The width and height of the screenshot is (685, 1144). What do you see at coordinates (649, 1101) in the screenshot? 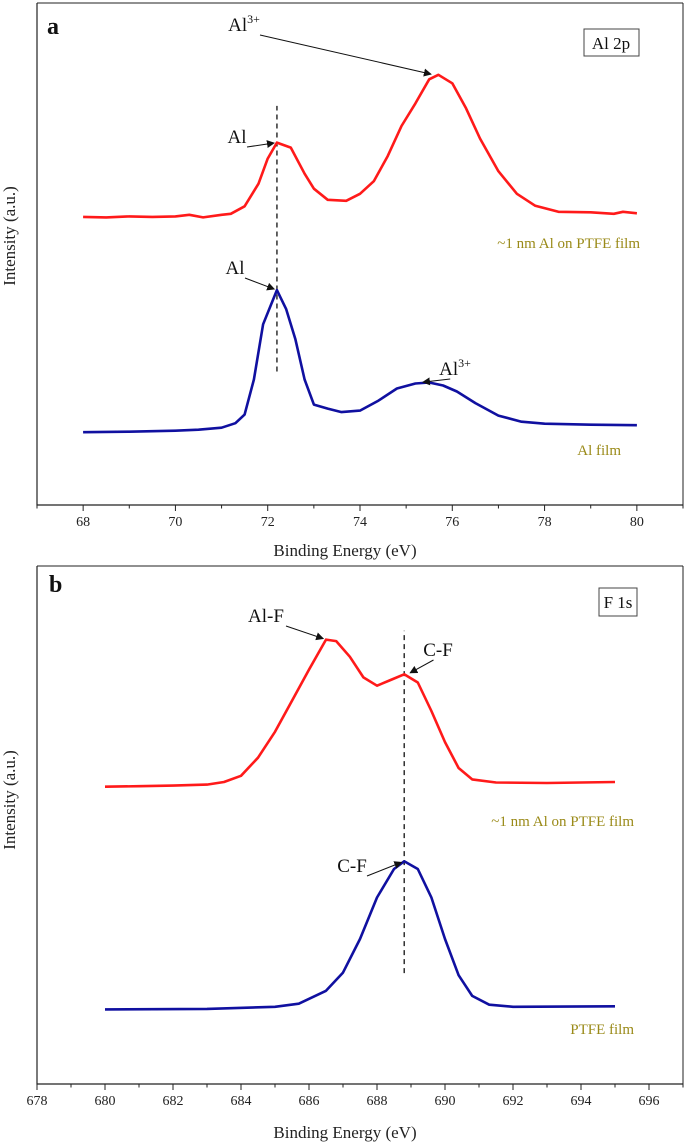
I see `x-tick-label: 696` at bounding box center [649, 1101].